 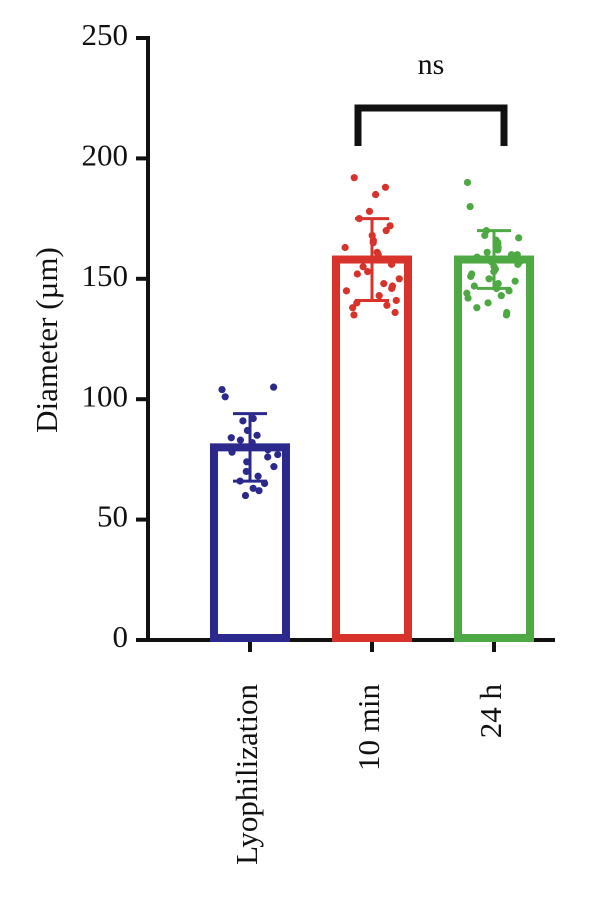 What do you see at coordinates (105, 155) in the screenshot?
I see `y-tick-label: 200` at bounding box center [105, 155].